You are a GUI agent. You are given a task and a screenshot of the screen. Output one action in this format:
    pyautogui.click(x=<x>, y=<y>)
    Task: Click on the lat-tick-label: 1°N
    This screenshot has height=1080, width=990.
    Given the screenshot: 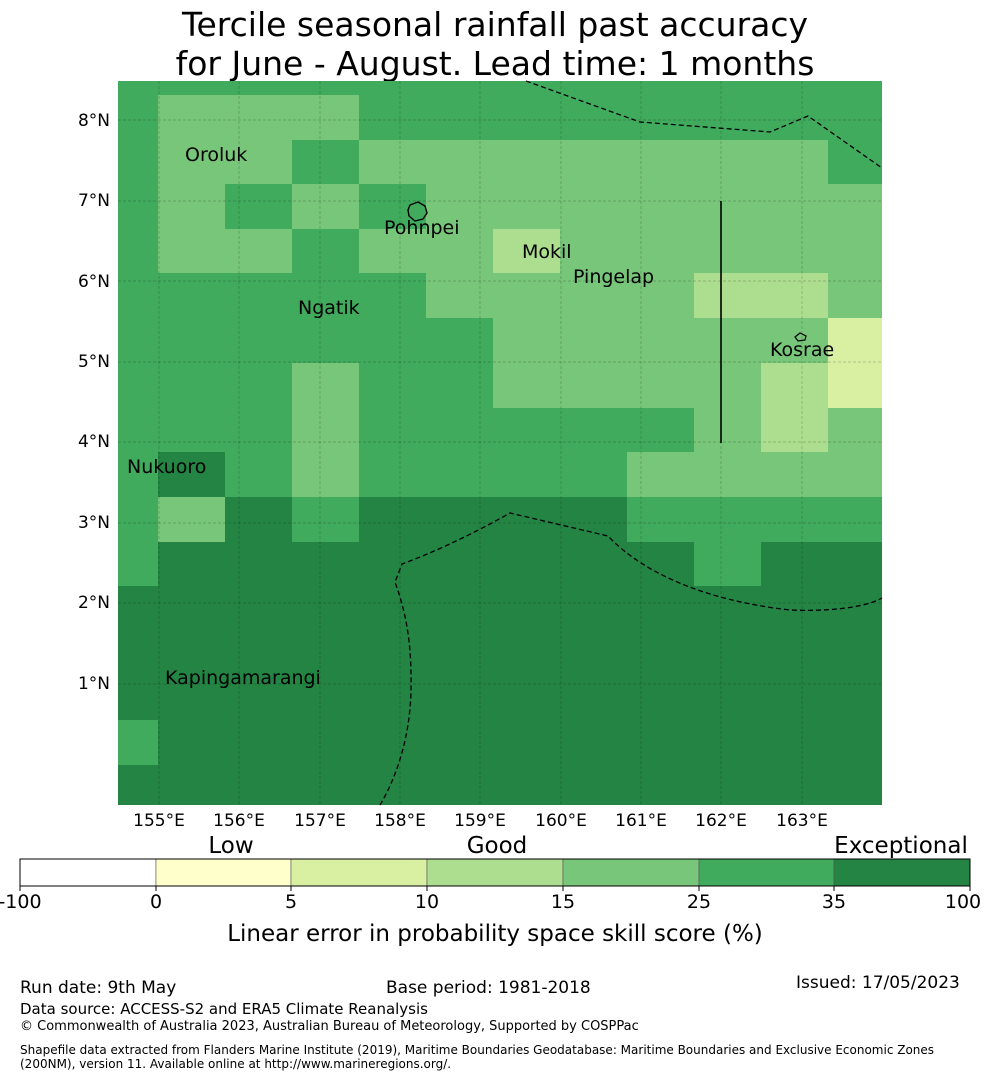 What is the action you would take?
    pyautogui.click(x=94, y=684)
    